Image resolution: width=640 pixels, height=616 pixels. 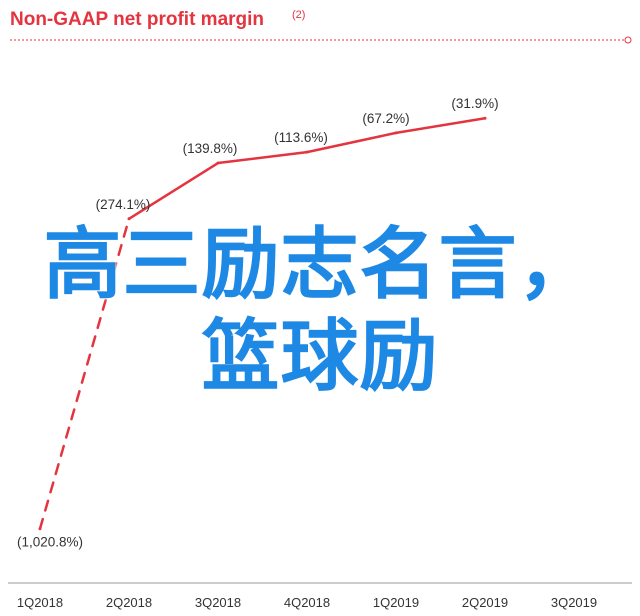 I want to click on data-label: (139.8%), so click(x=210, y=148).